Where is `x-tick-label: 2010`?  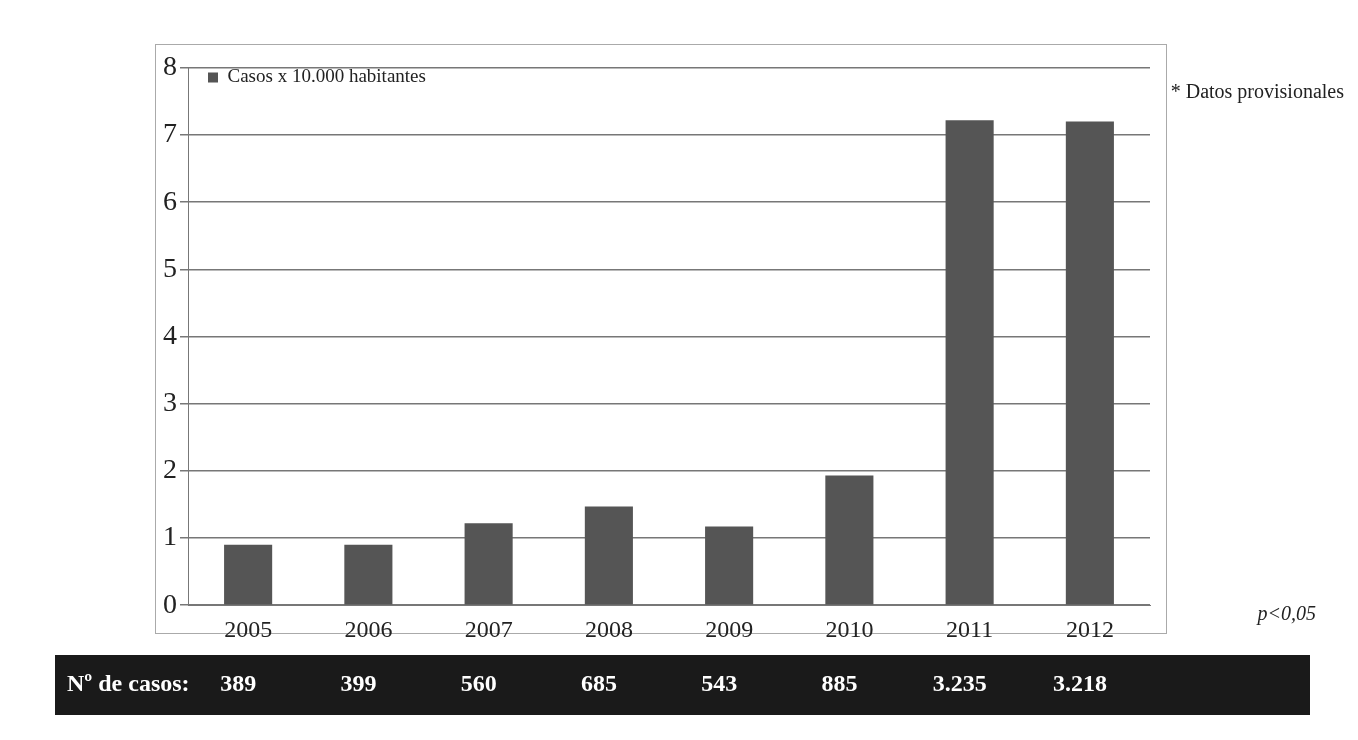
x-tick-label: 2010 is located at coordinates (849, 628).